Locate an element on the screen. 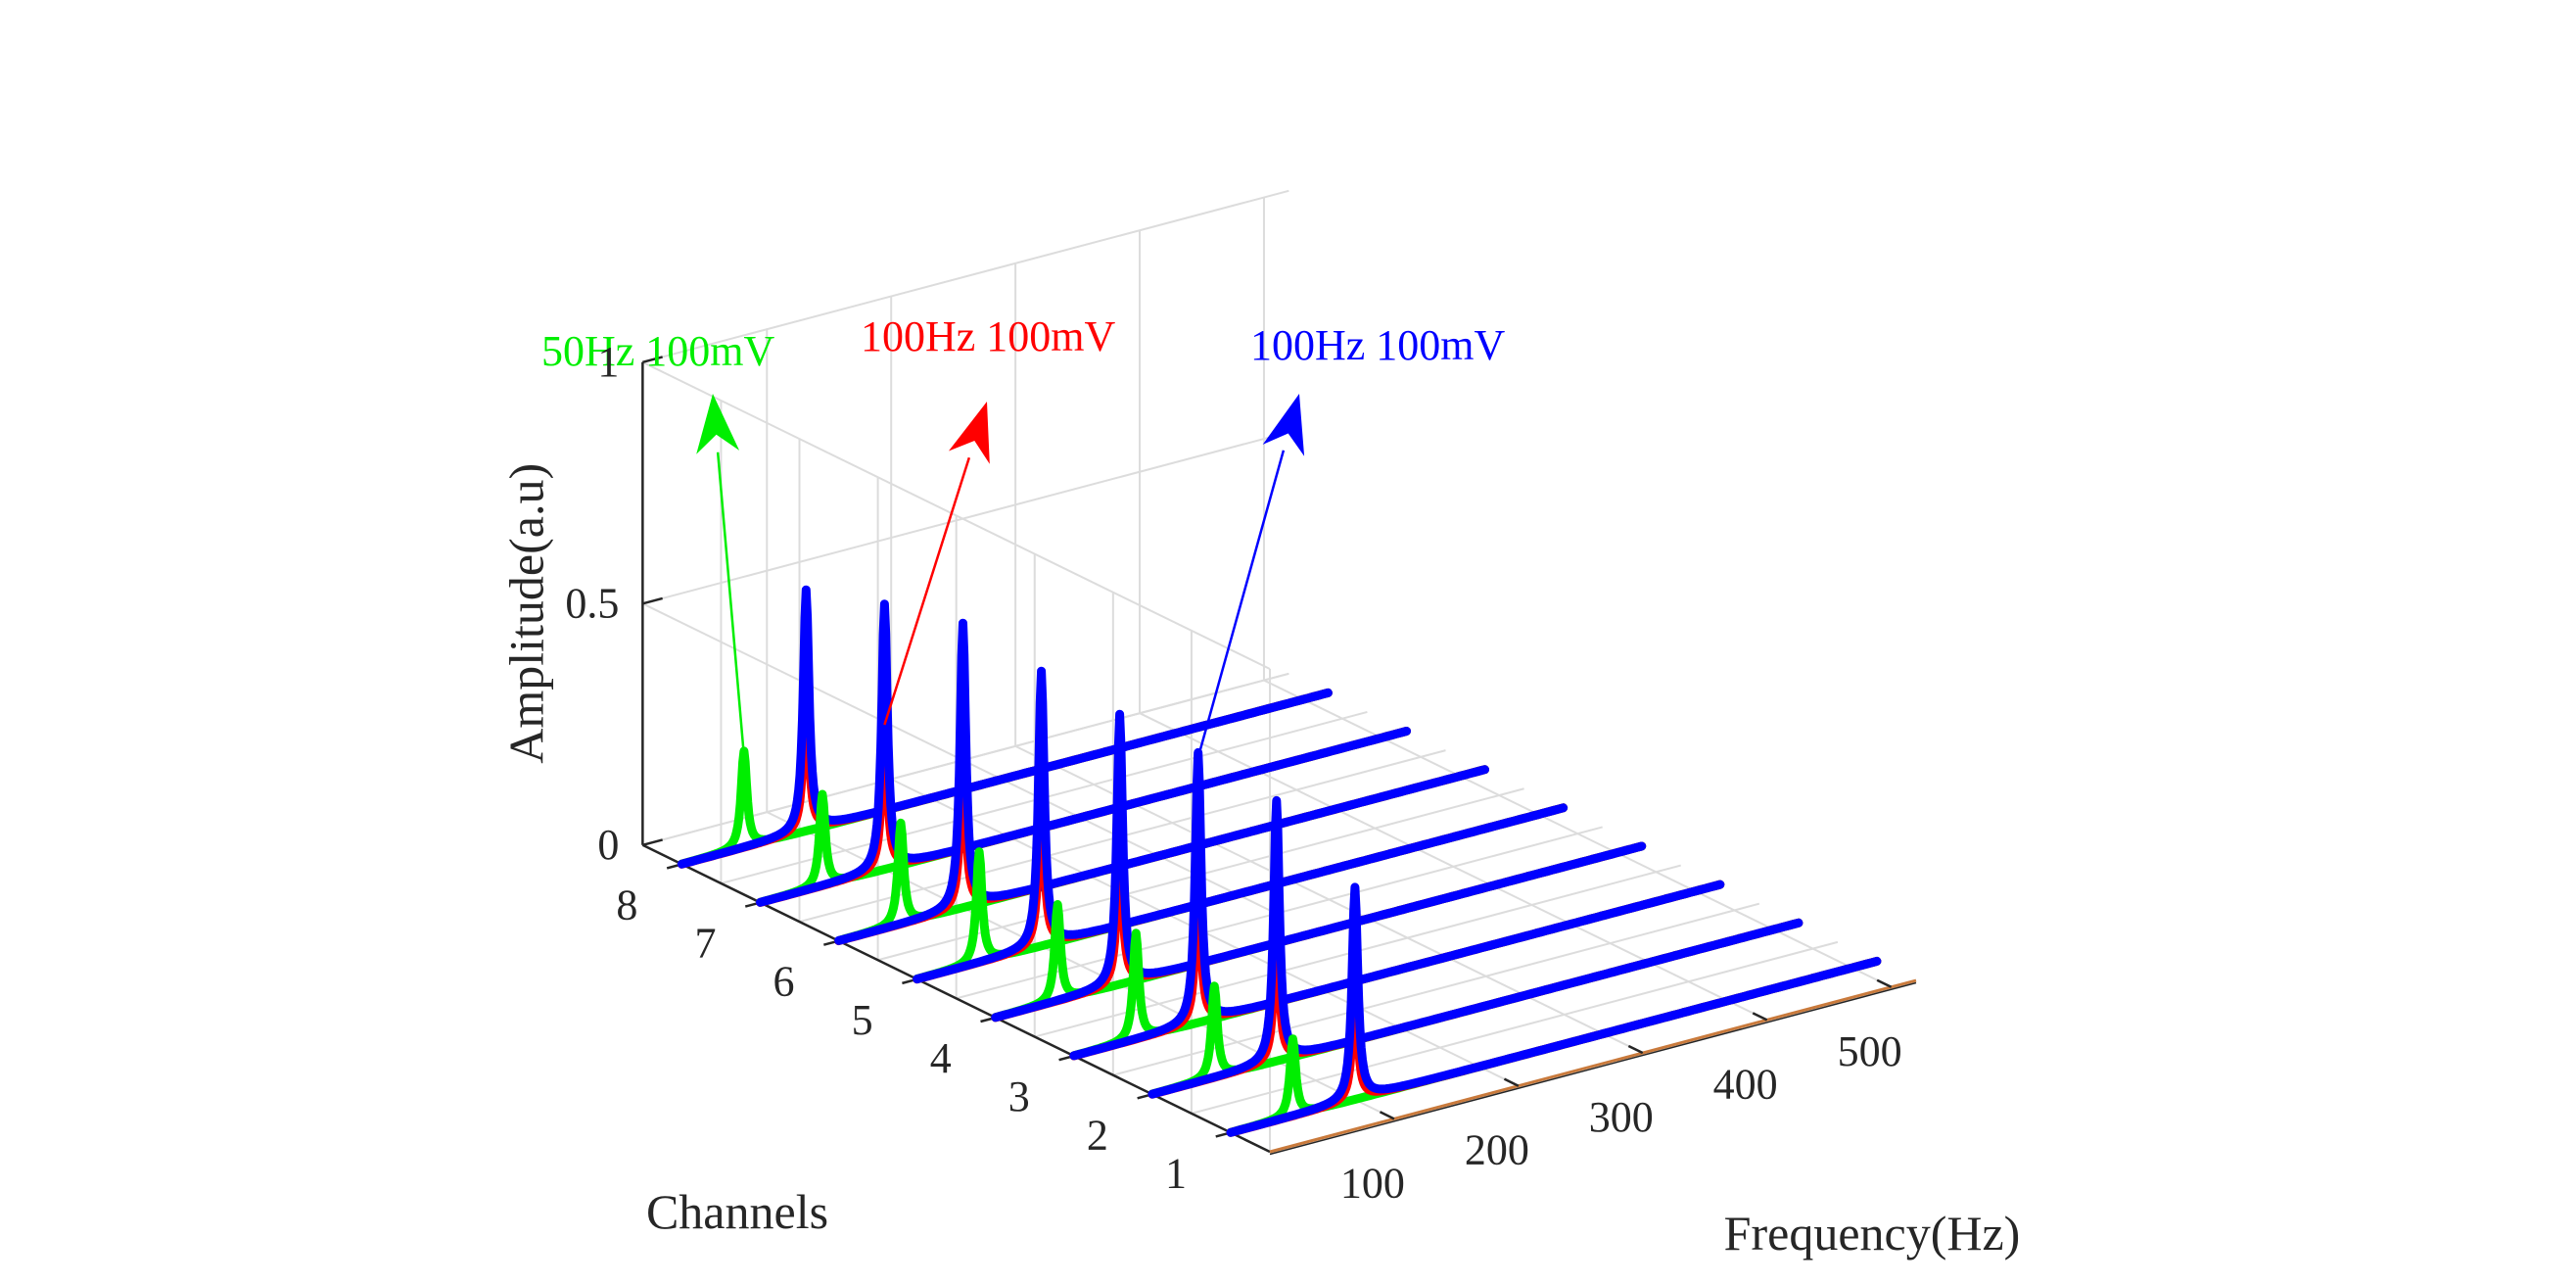  z-axis-label: Amplitude(a.u) is located at coordinates (525, 613).